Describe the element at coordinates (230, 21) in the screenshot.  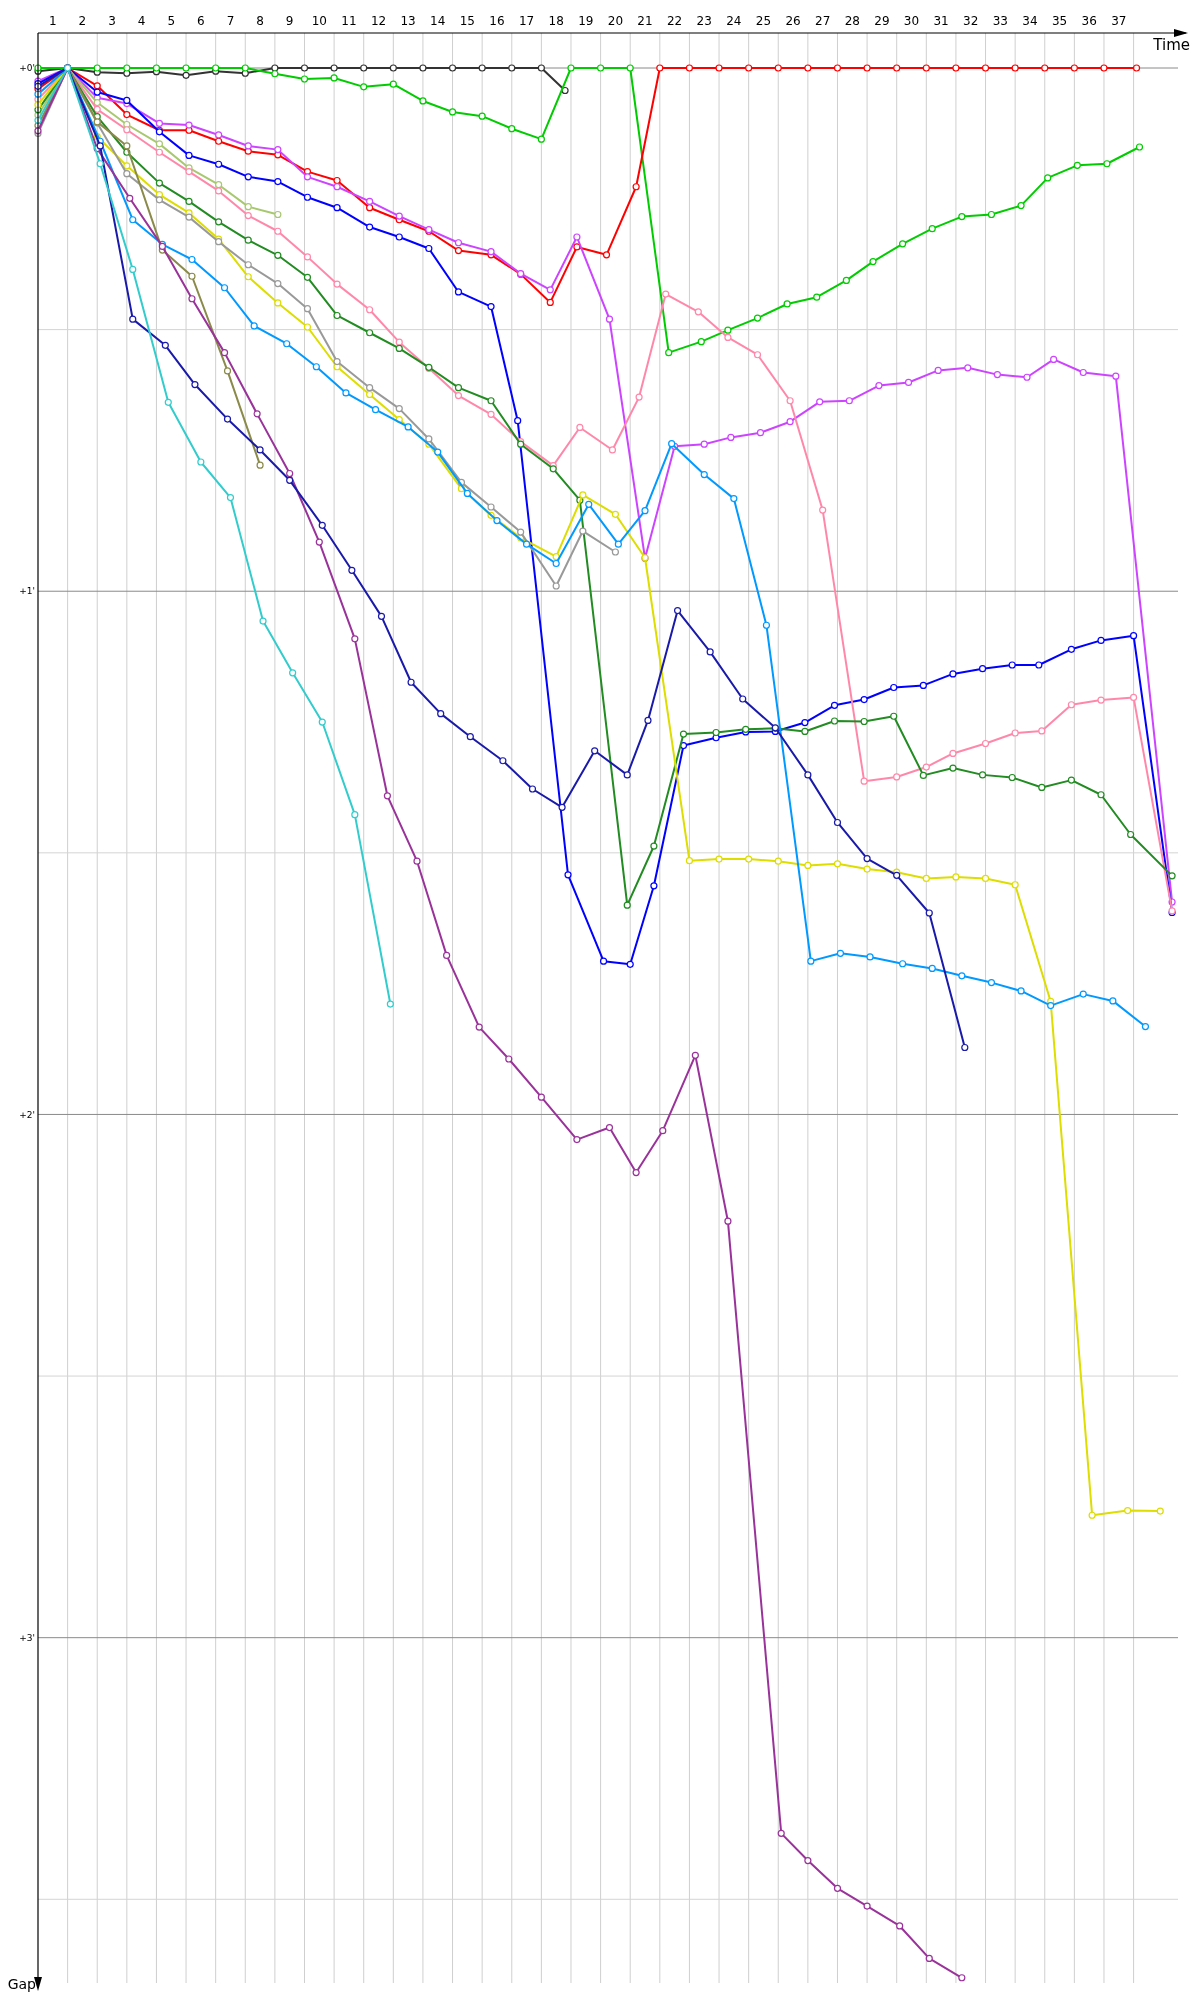
I see `x-tick-label: 7` at that location.